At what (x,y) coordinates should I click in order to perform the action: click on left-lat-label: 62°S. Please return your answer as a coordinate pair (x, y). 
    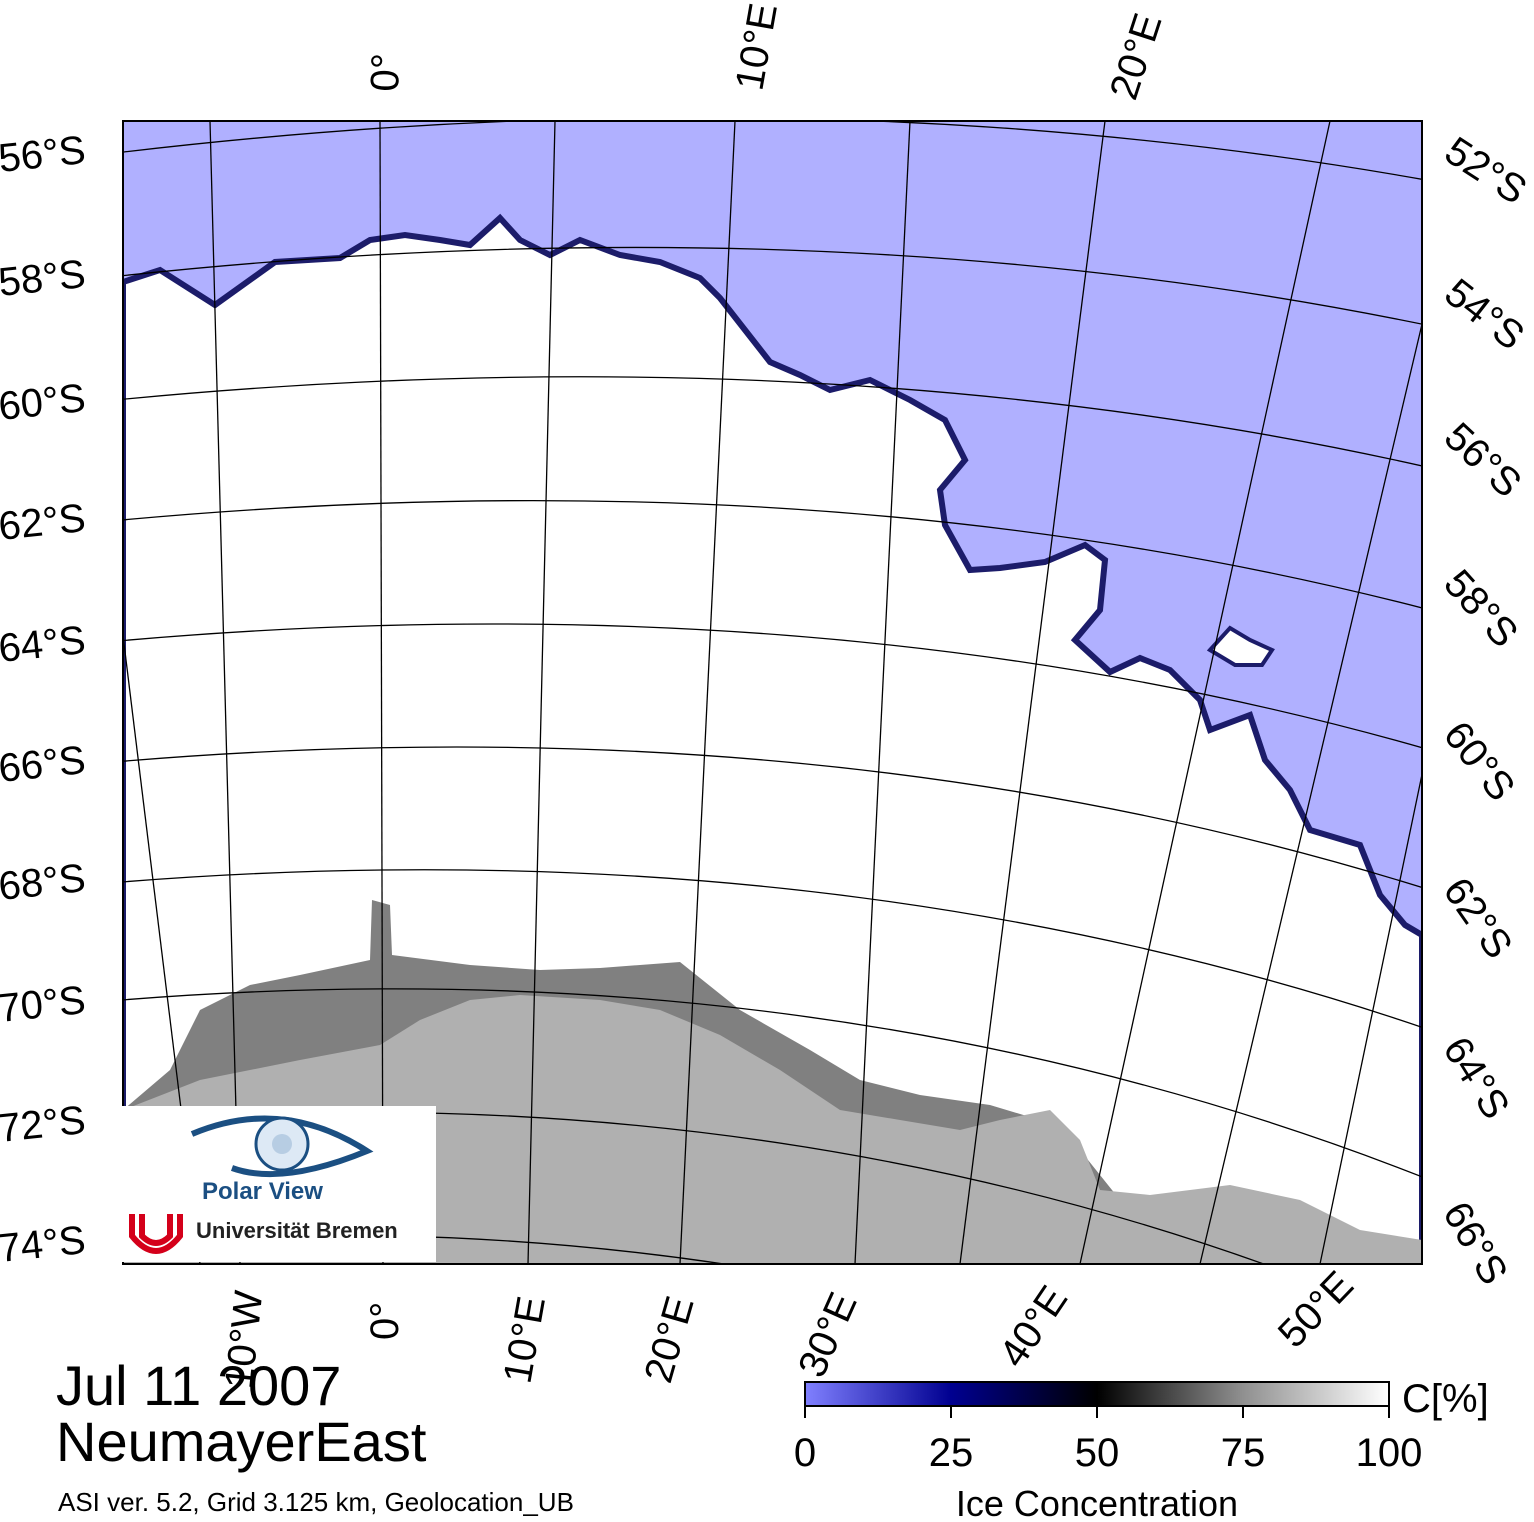
    Looking at the image, I should click on (44, 522).